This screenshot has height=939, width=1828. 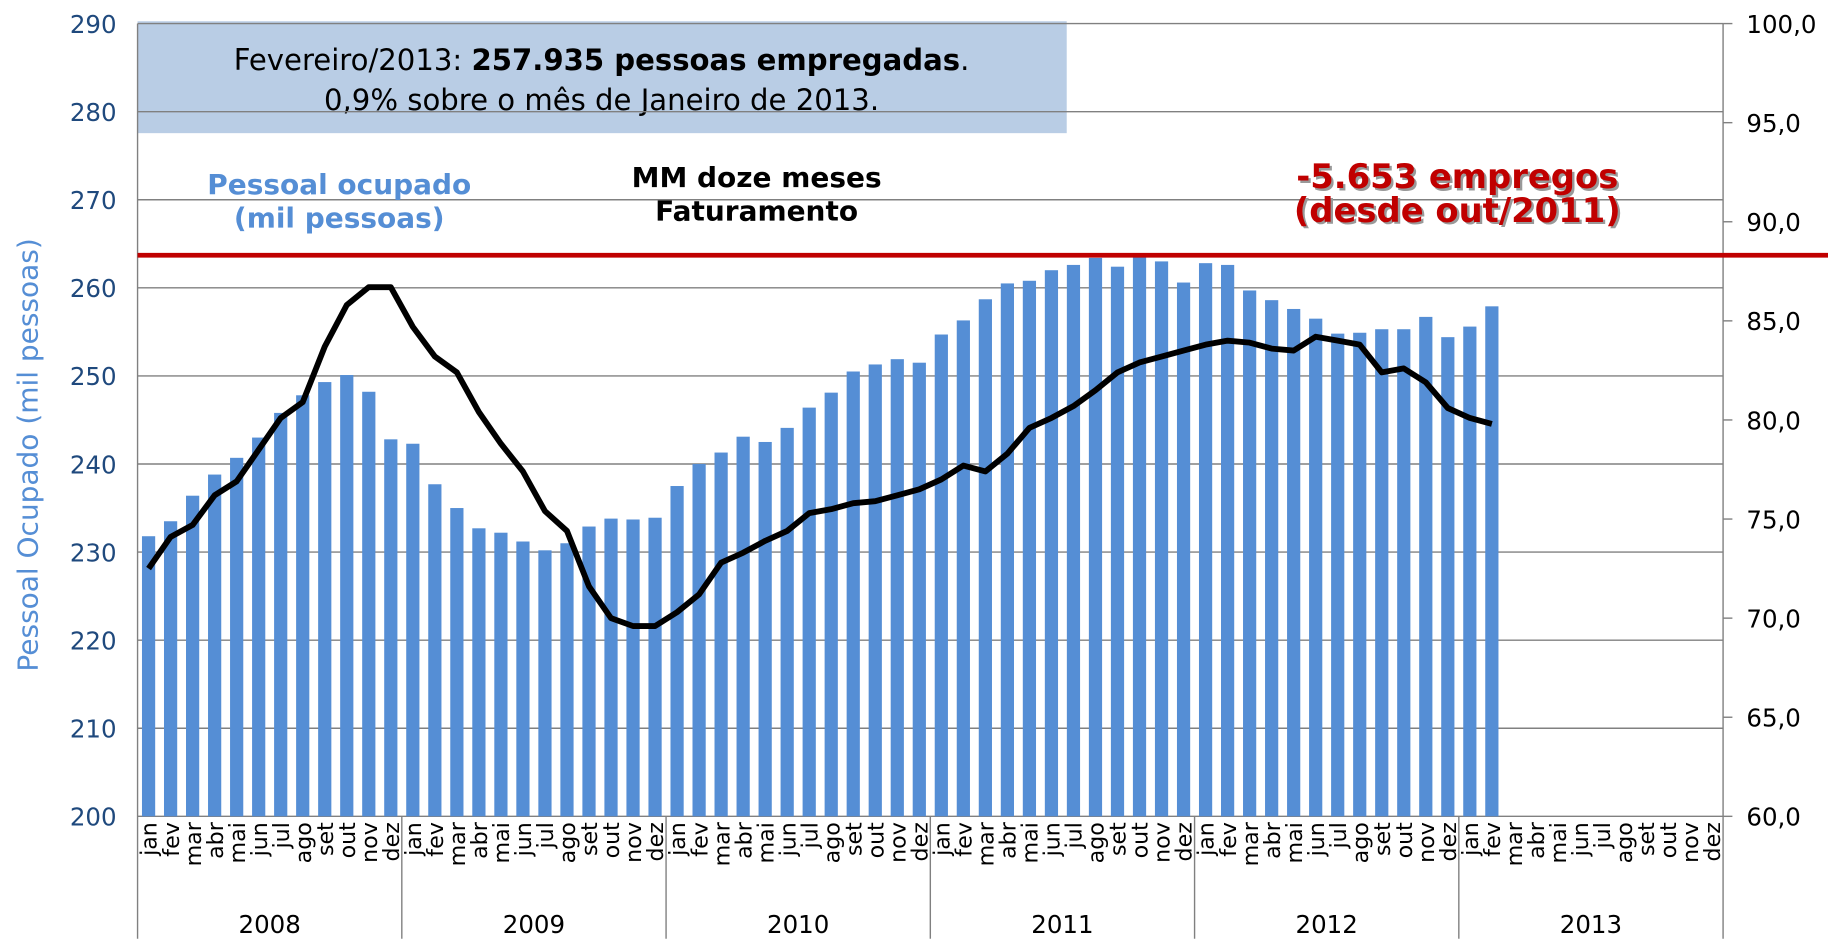 What do you see at coordinates (1327, 924) in the screenshot?
I see `year-label: 2012` at bounding box center [1327, 924].